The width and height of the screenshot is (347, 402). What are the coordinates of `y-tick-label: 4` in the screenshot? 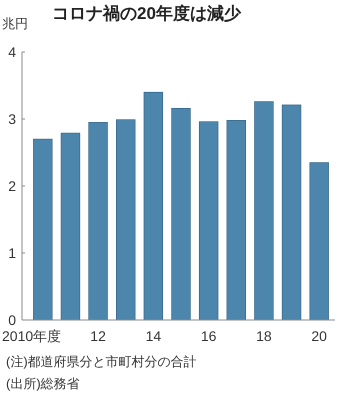 It's located at (12, 52).